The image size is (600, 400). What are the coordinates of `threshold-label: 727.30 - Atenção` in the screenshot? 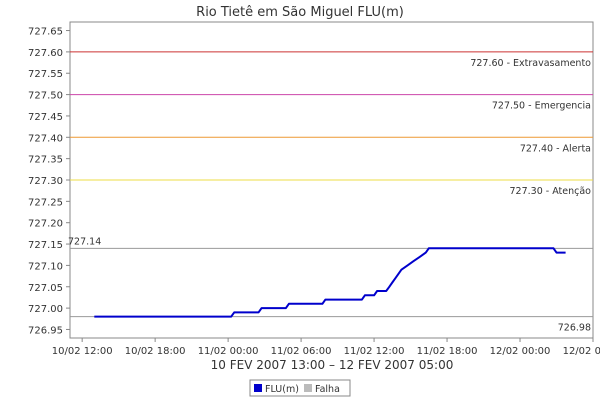 It's located at (551, 191).